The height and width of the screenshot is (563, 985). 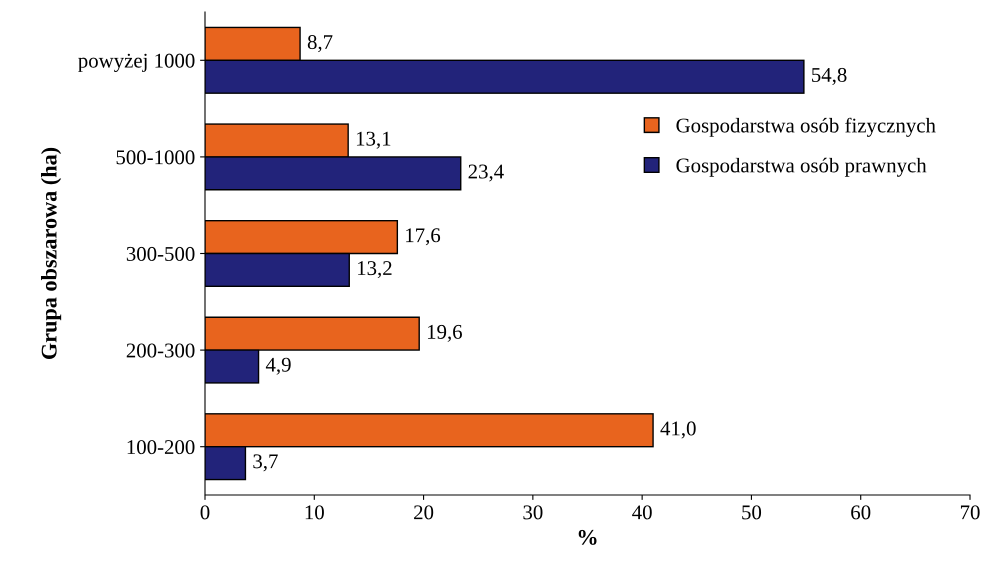 What do you see at coordinates (642, 512) in the screenshot?
I see `x-tick-label: 40` at bounding box center [642, 512].